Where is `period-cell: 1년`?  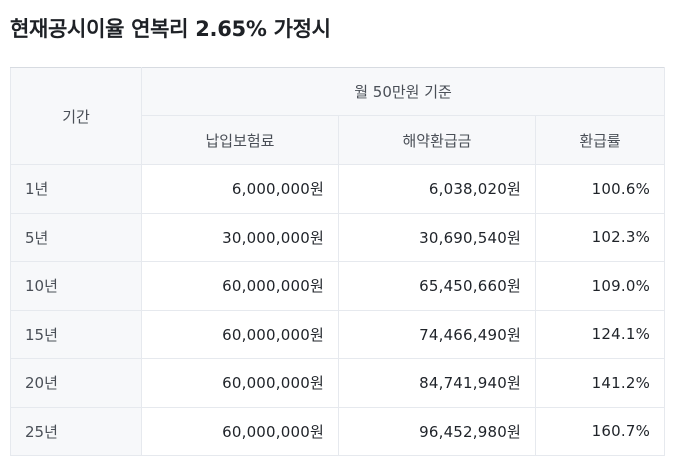 period-cell: 1년 is located at coordinates (76, 189).